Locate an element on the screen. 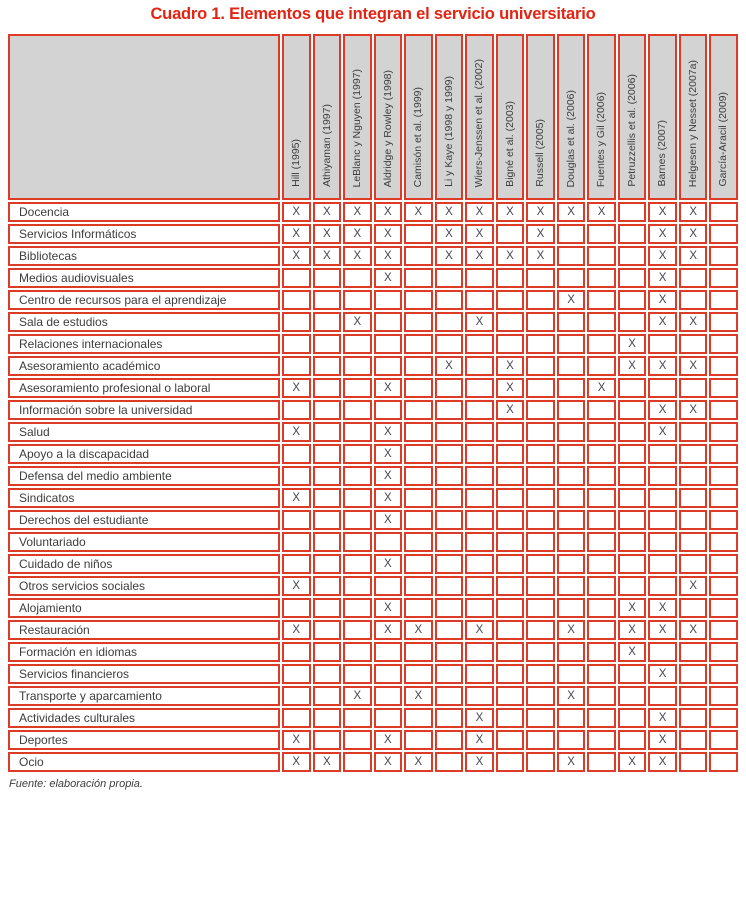 Image resolution: width=746 pixels, height=908 pixels. column-header: Aldridge y Rowley (1998) is located at coordinates (388, 117).